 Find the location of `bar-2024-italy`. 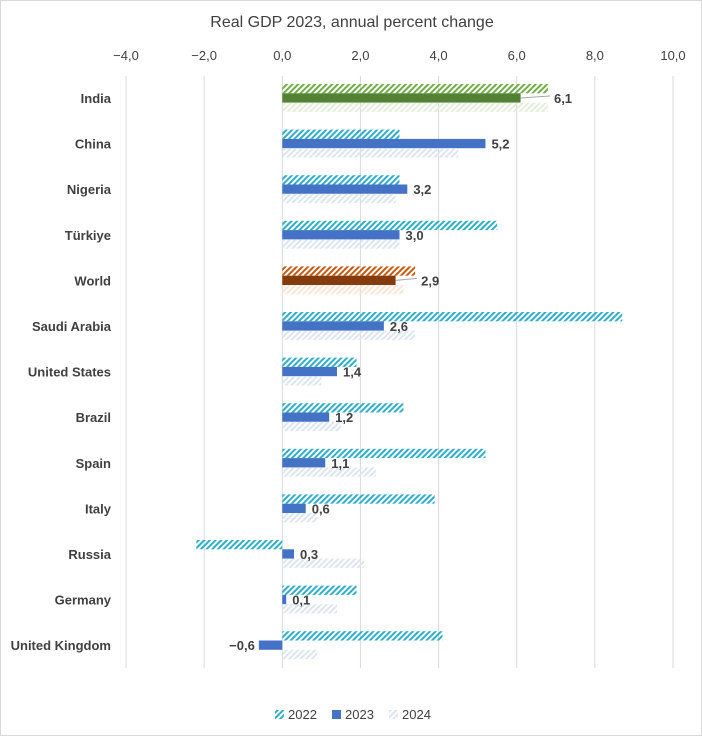

bar-2024-italy is located at coordinates (300, 518).